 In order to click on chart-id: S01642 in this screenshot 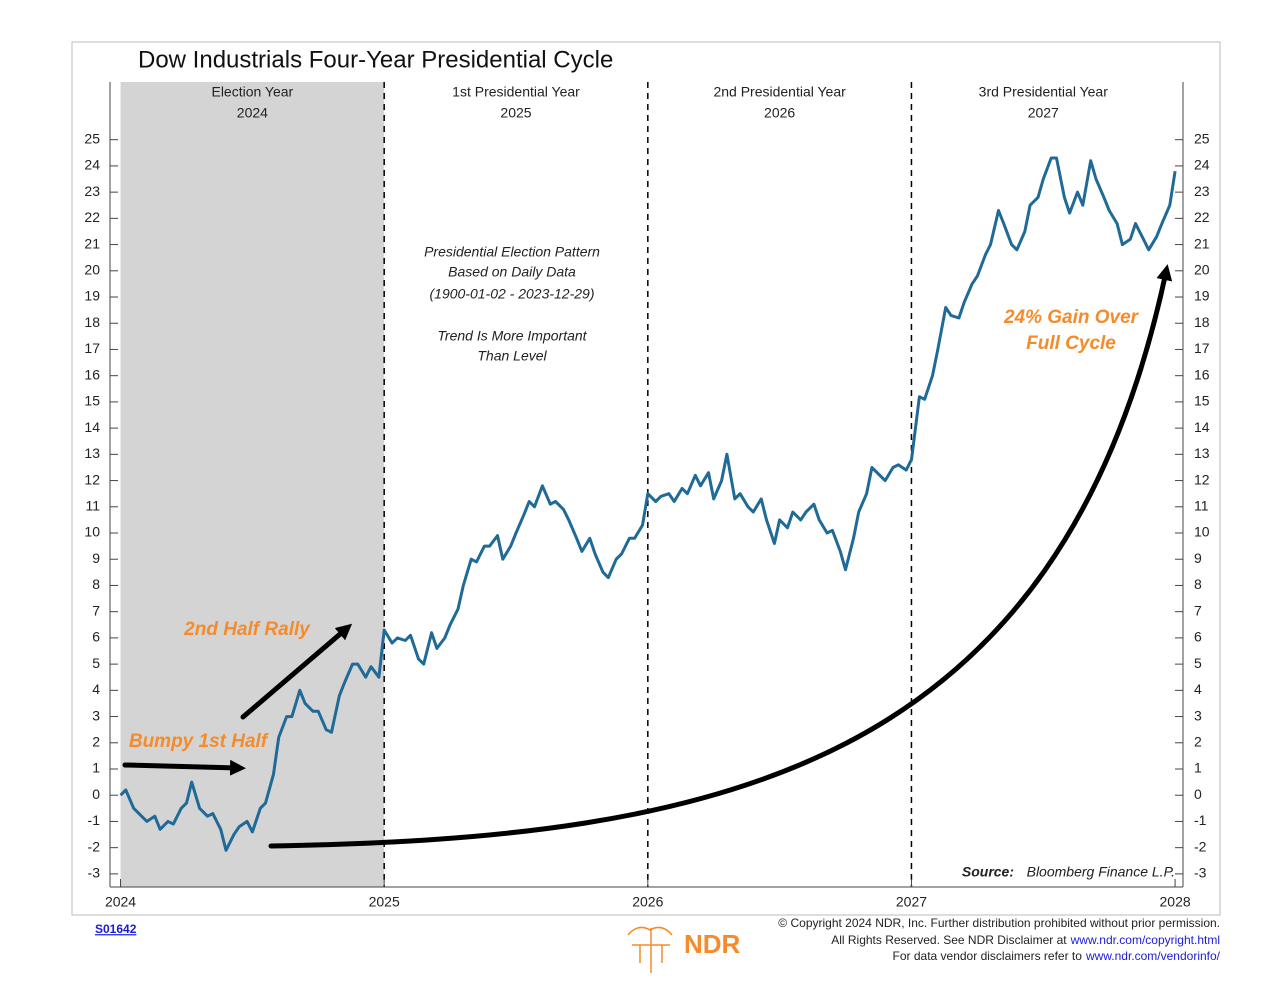, I will do `click(116, 929)`.